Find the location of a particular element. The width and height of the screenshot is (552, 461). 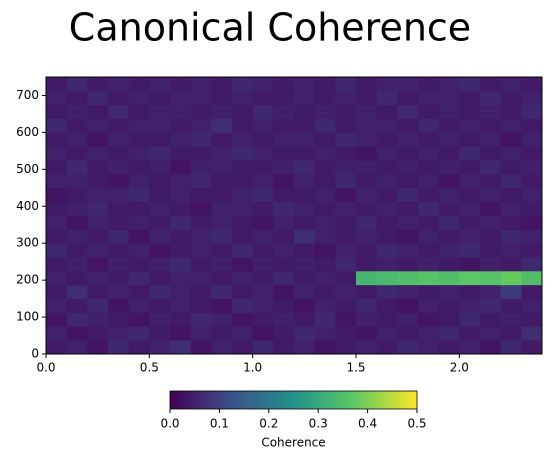

colorbar-tick-label: 0.0 is located at coordinates (169, 424).